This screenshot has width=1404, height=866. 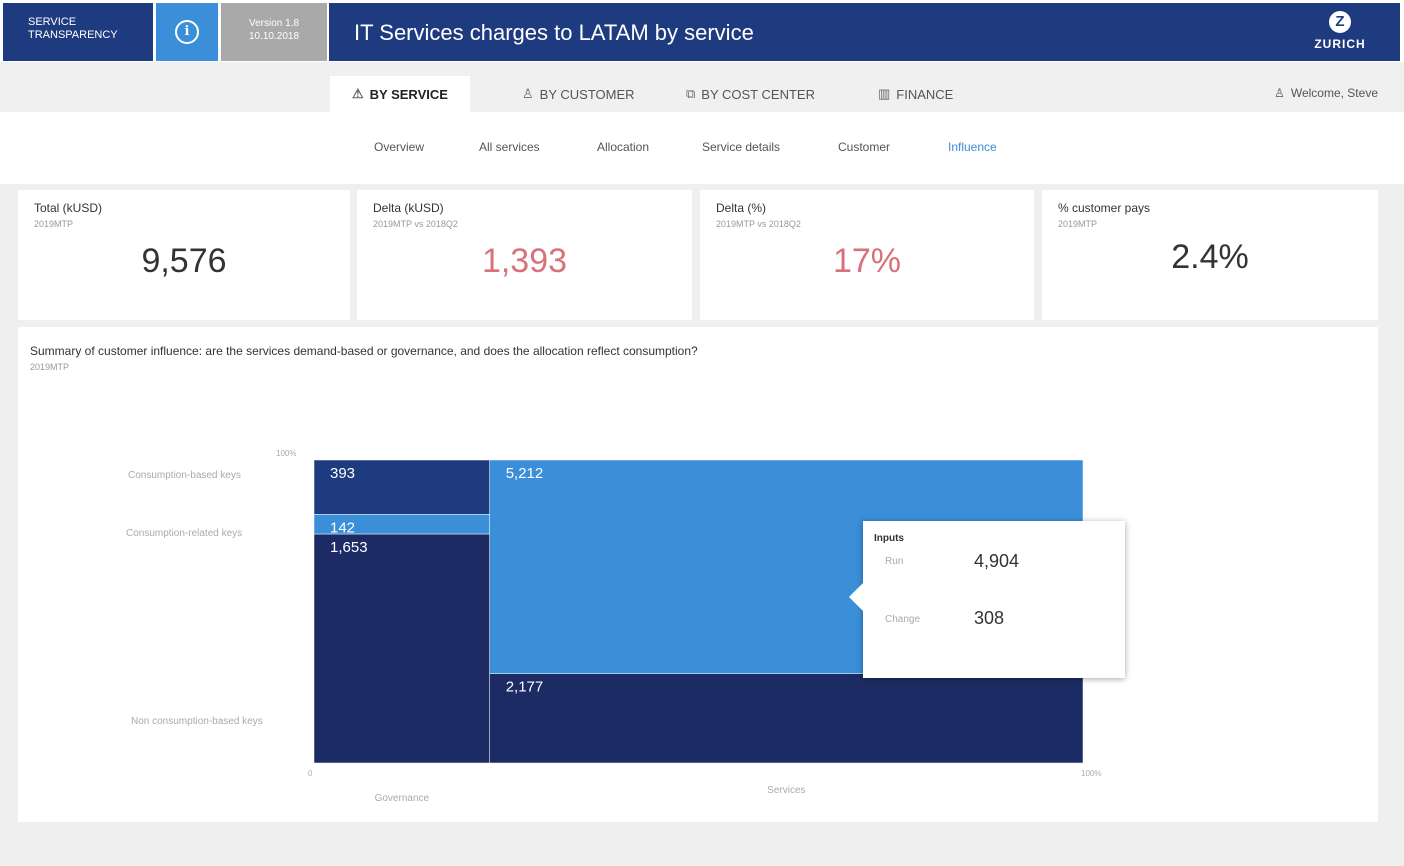 What do you see at coordinates (741, 208) in the screenshot?
I see `kpi-label: Delta (%)` at bounding box center [741, 208].